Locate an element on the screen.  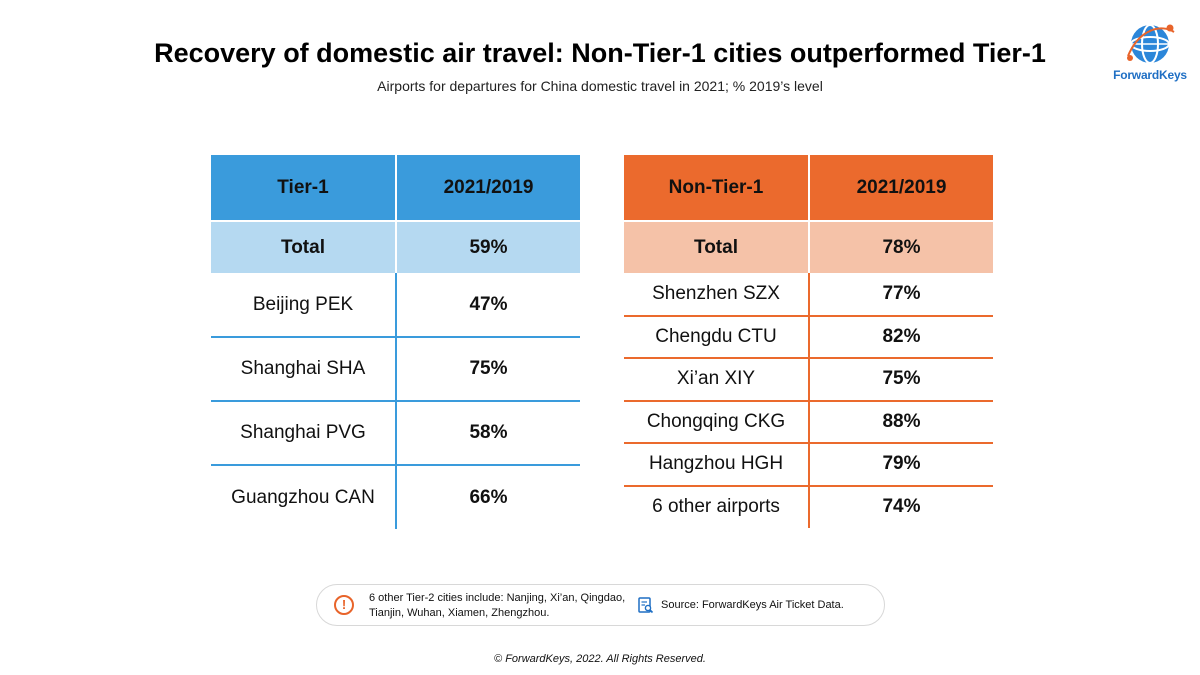
exclamation-circle-icon: ! is located at coordinates (344, 605).